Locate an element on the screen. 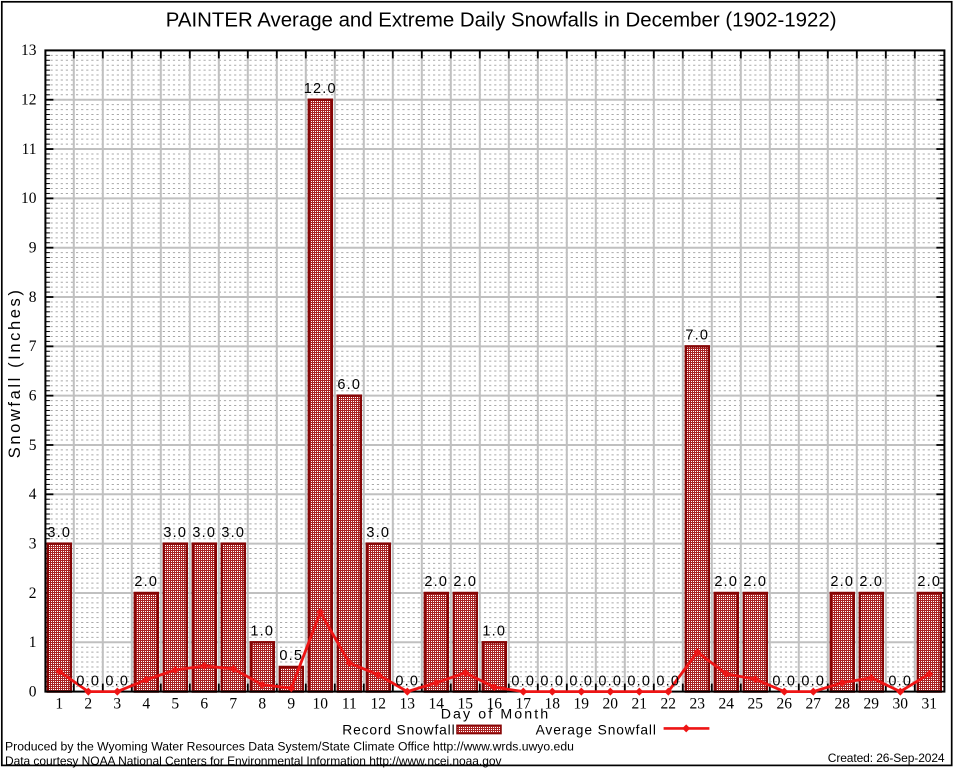 Image resolution: width=954 pixels, height=773 pixels. svg-text: 20 is located at coordinates (611, 704).